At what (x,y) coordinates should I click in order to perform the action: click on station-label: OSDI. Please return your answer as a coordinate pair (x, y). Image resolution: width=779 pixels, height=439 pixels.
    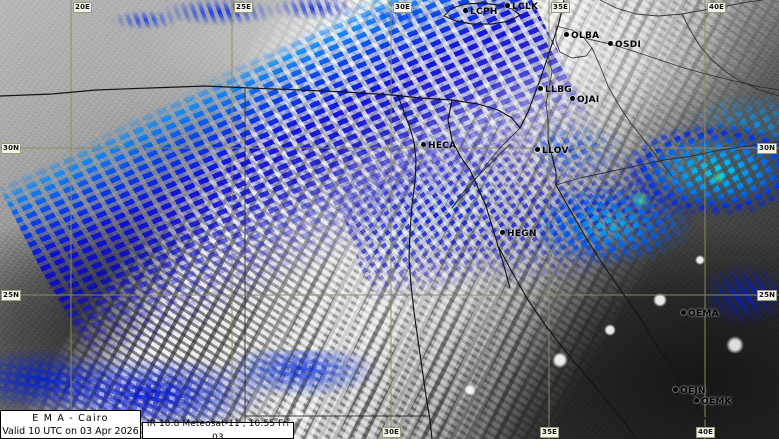
    Looking at the image, I should click on (628, 45).